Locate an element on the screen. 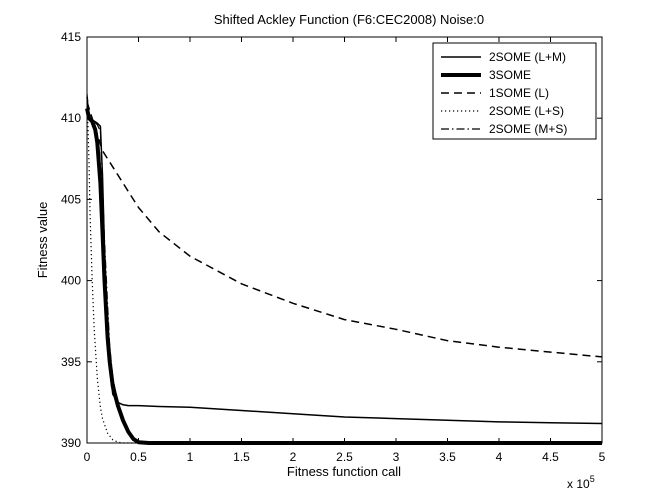 The width and height of the screenshot is (664, 500). y-axis-title: Fitness value is located at coordinates (42, 240).